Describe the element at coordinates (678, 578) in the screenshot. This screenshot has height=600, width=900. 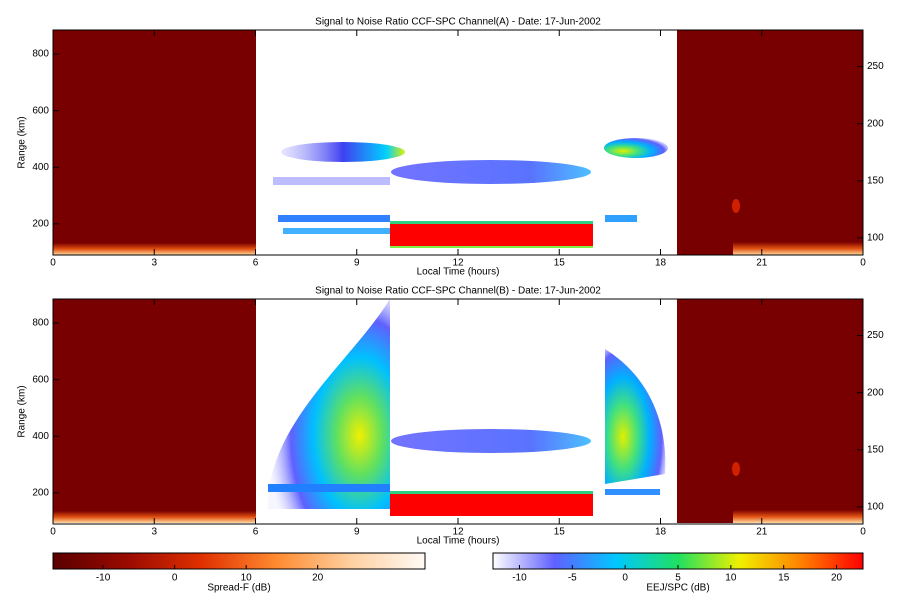
I see `colorbar-tick-label: 5` at that location.